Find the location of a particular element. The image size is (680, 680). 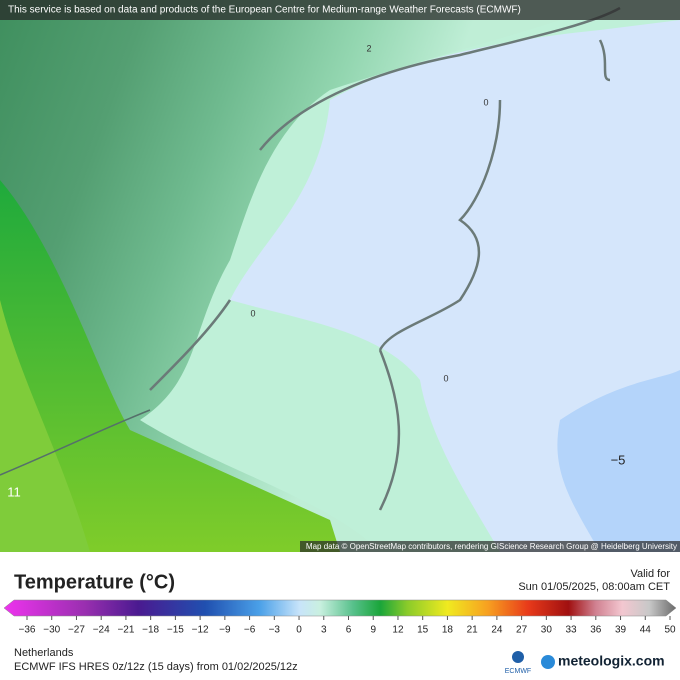

warm-core is located at coordinates (45, 426).